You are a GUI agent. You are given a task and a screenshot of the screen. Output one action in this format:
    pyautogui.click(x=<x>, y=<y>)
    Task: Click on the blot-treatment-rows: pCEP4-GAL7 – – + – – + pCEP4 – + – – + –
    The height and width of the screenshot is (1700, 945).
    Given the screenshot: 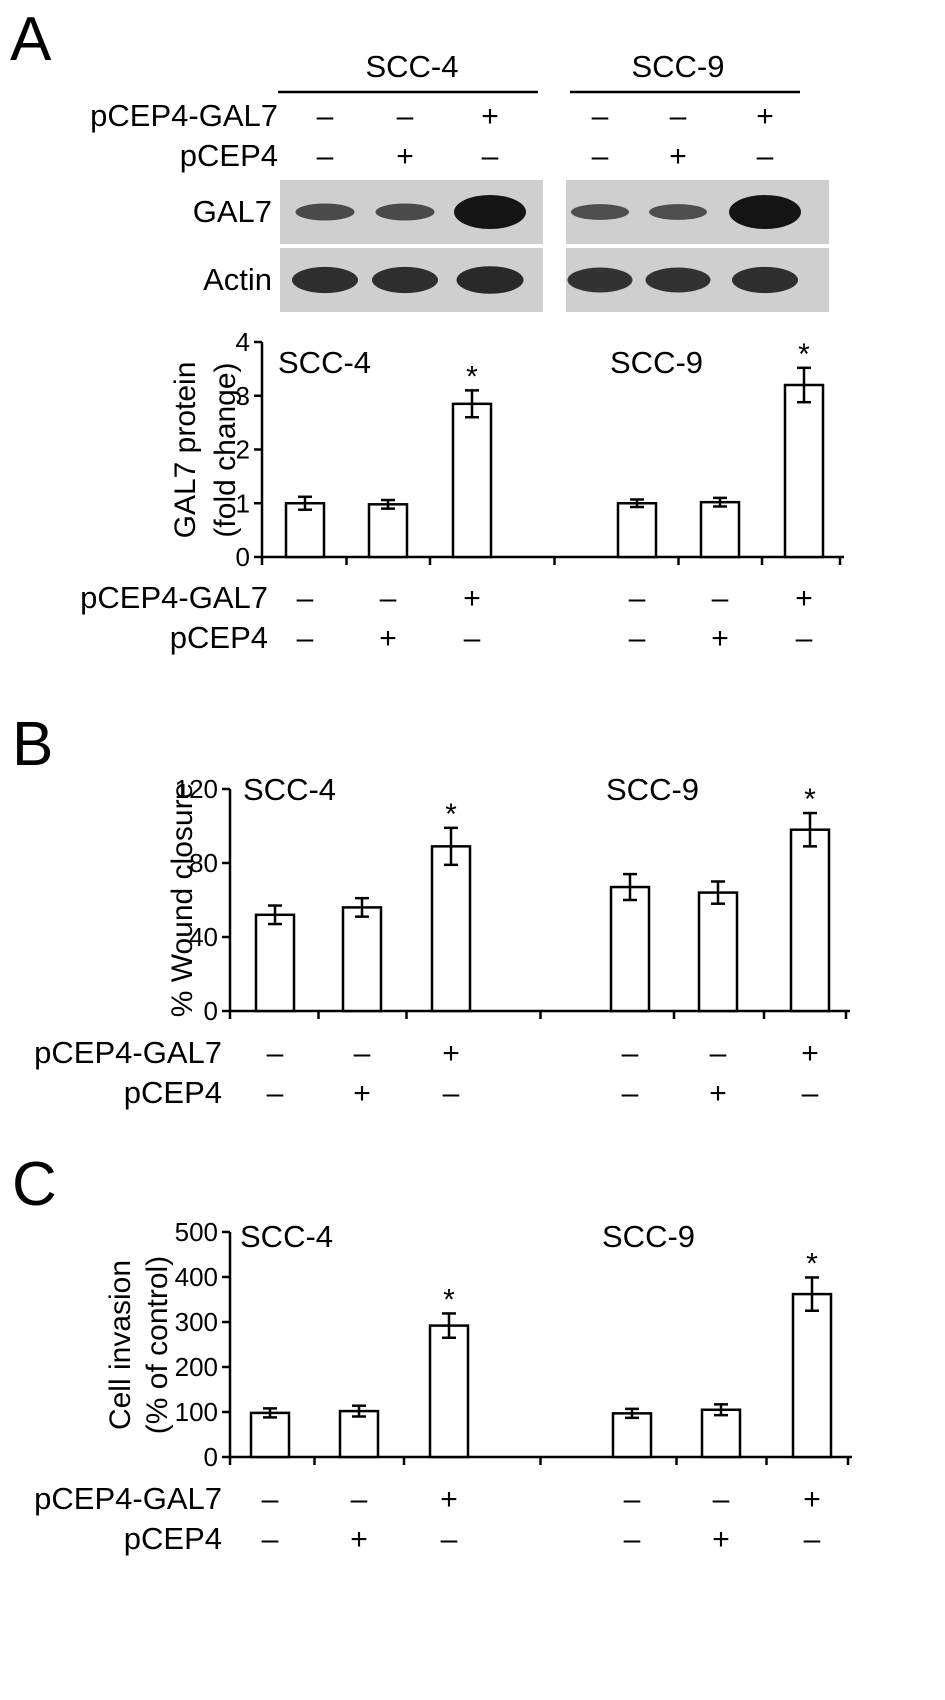 What is the action you would take?
    pyautogui.click(x=432, y=135)
    